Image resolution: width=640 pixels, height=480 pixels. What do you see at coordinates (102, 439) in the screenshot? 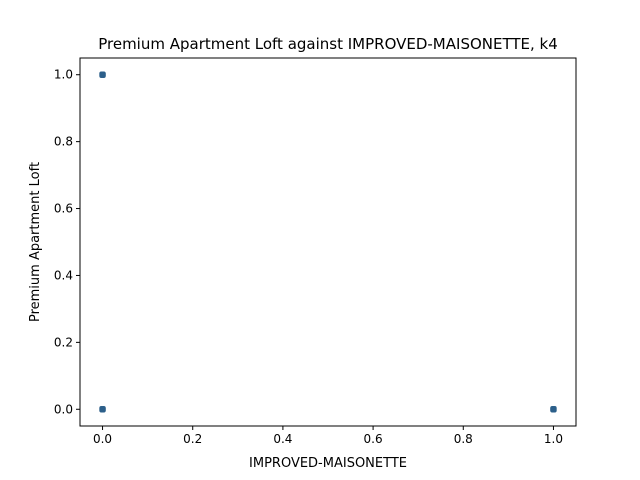
I see `x-tick-label: 0.0` at bounding box center [102, 439].